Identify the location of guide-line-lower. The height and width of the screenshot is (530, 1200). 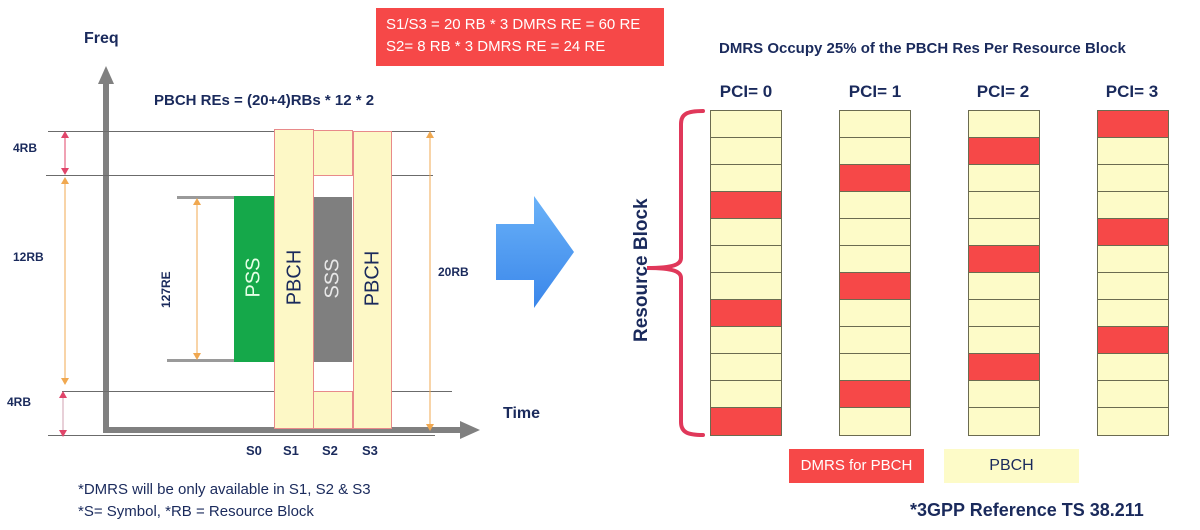
(257, 391).